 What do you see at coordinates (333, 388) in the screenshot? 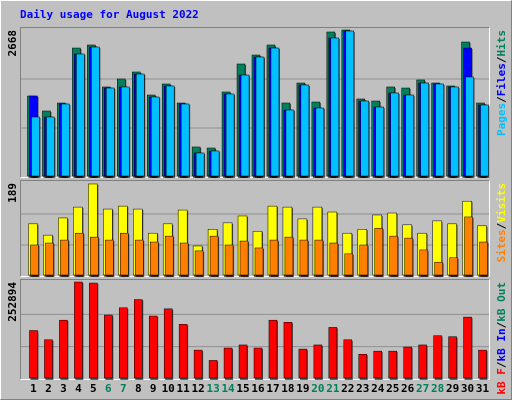
I see `x-tick-label: 21` at bounding box center [333, 388].